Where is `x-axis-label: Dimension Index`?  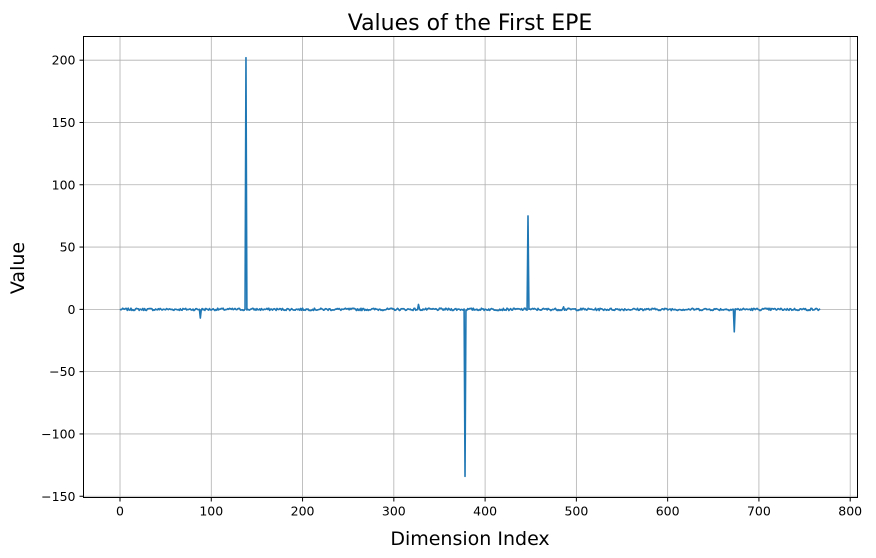 x-axis-label: Dimension Index is located at coordinates (469, 539).